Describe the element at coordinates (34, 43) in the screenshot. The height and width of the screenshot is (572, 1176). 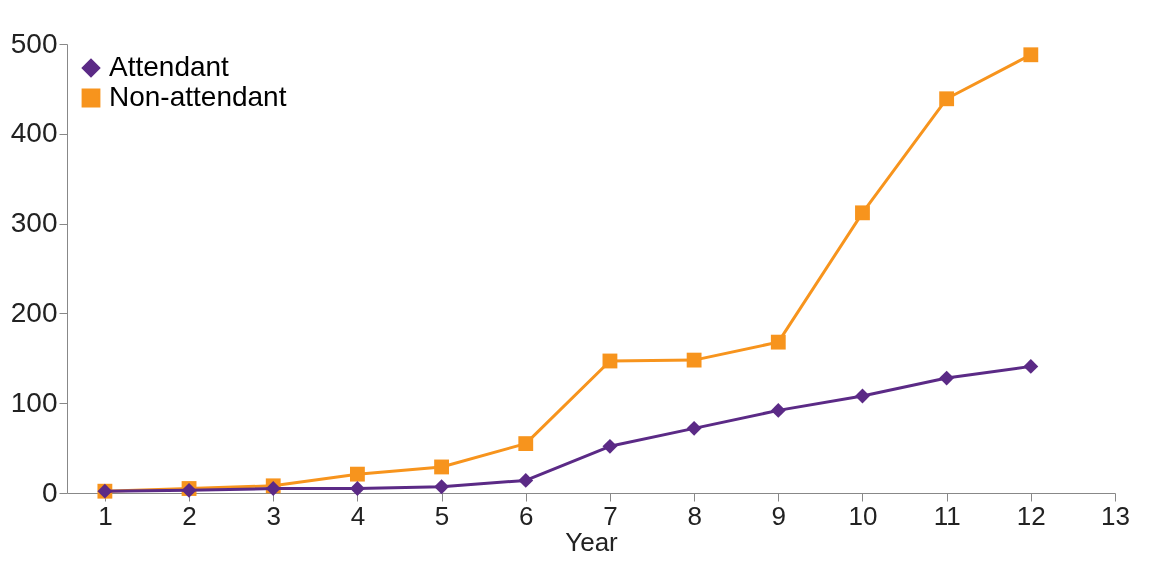
I see `y-tick-label: 500` at that location.